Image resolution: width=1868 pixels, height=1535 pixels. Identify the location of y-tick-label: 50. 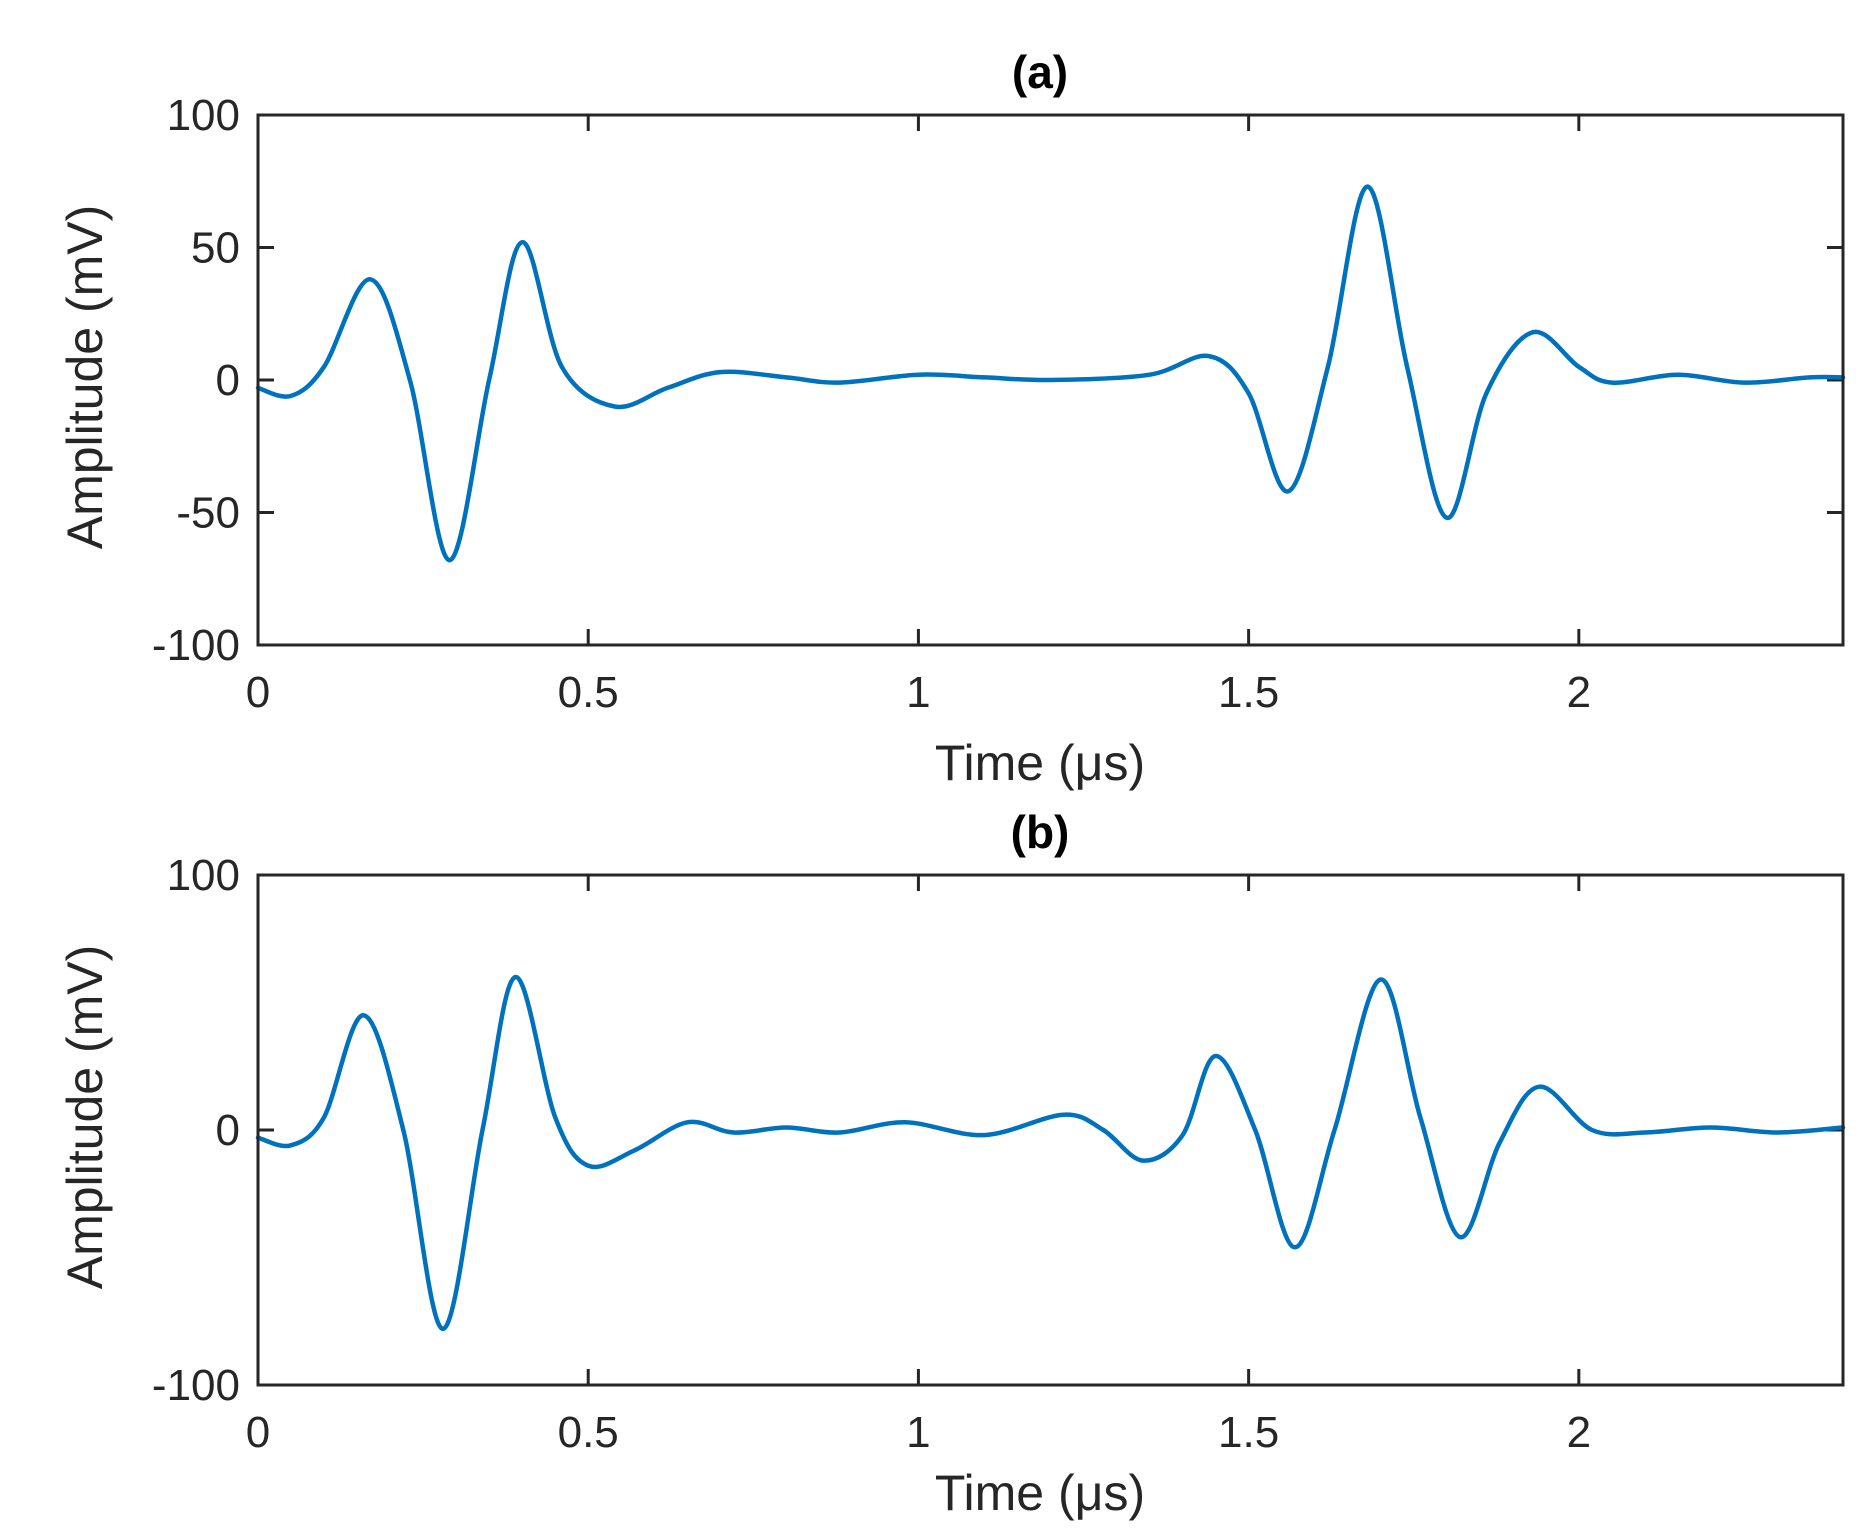
(215, 248).